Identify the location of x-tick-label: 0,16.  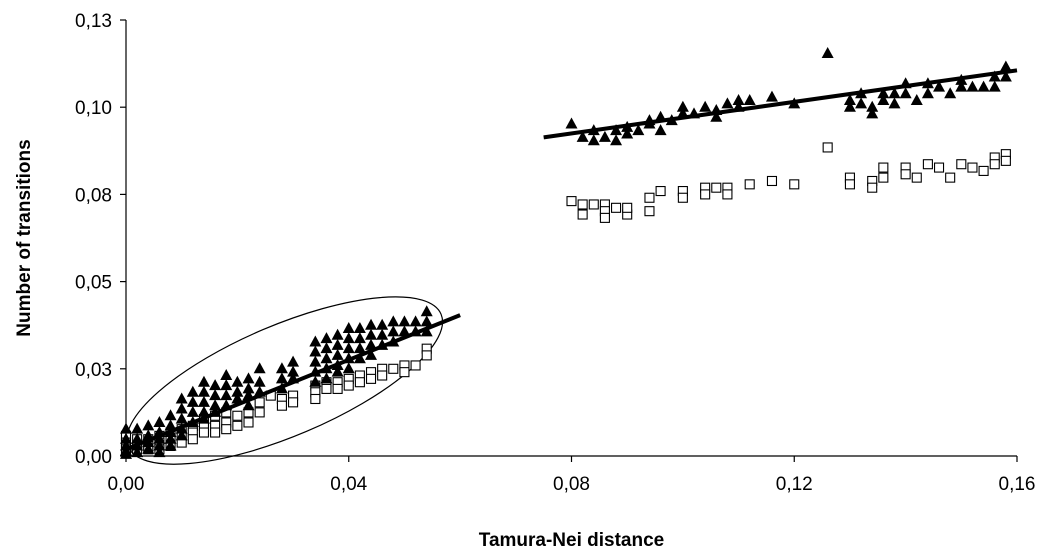
(1017, 484).